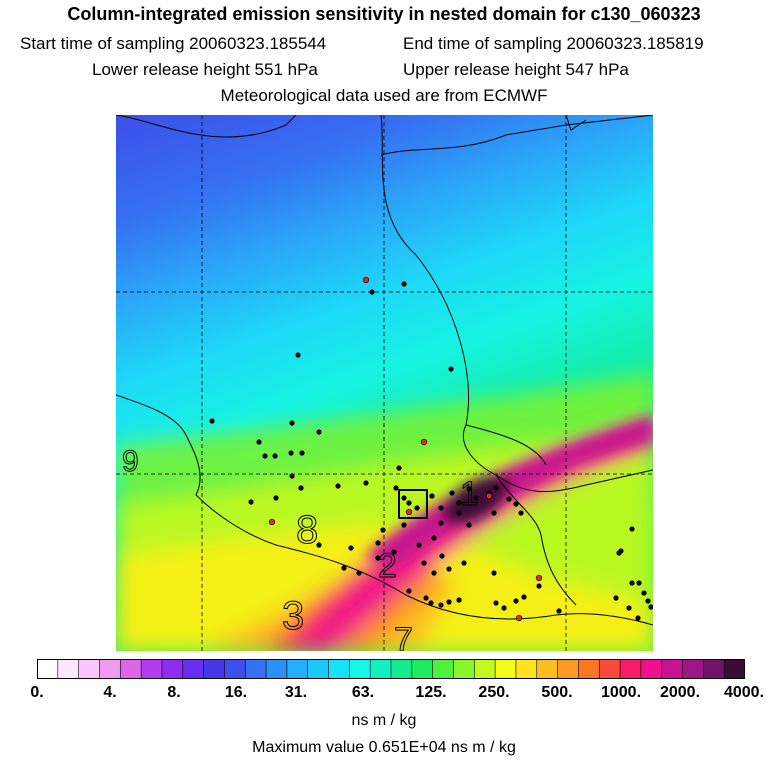 The image size is (768, 768). I want to click on colorbar-tick-label: 1000., so click(621, 692).